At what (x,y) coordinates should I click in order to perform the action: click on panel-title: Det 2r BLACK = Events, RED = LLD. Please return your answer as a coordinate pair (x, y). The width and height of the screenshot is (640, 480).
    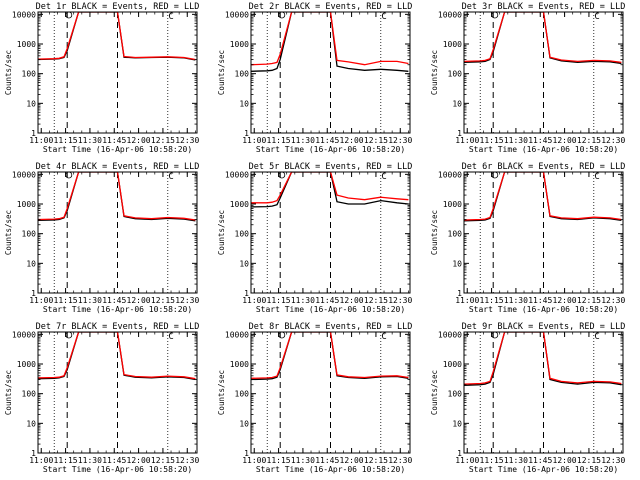
    Looking at the image, I should click on (331, 7).